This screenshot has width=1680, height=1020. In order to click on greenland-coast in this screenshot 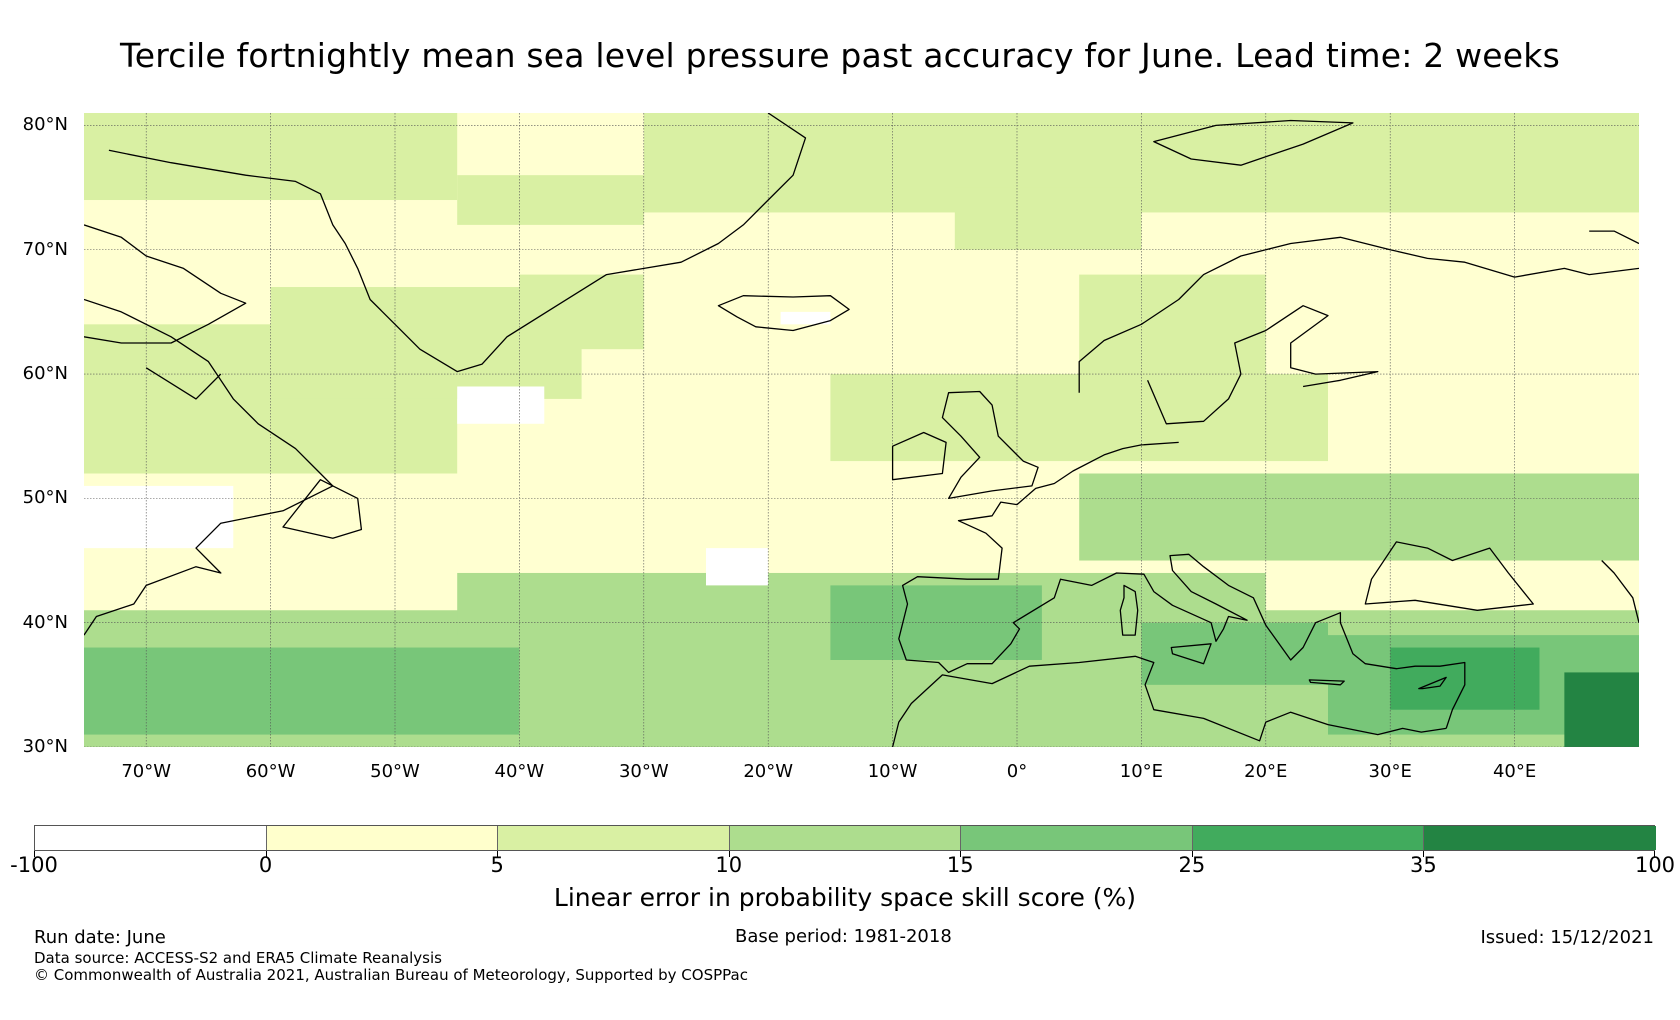, I will do `click(457, 243)`.